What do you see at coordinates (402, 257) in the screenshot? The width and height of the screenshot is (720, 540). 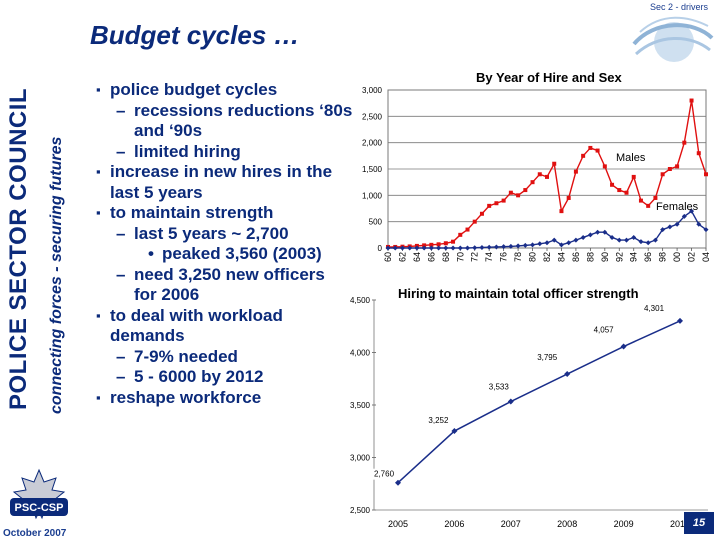 I see `chart1-x-tick-label: 62` at bounding box center [402, 257].